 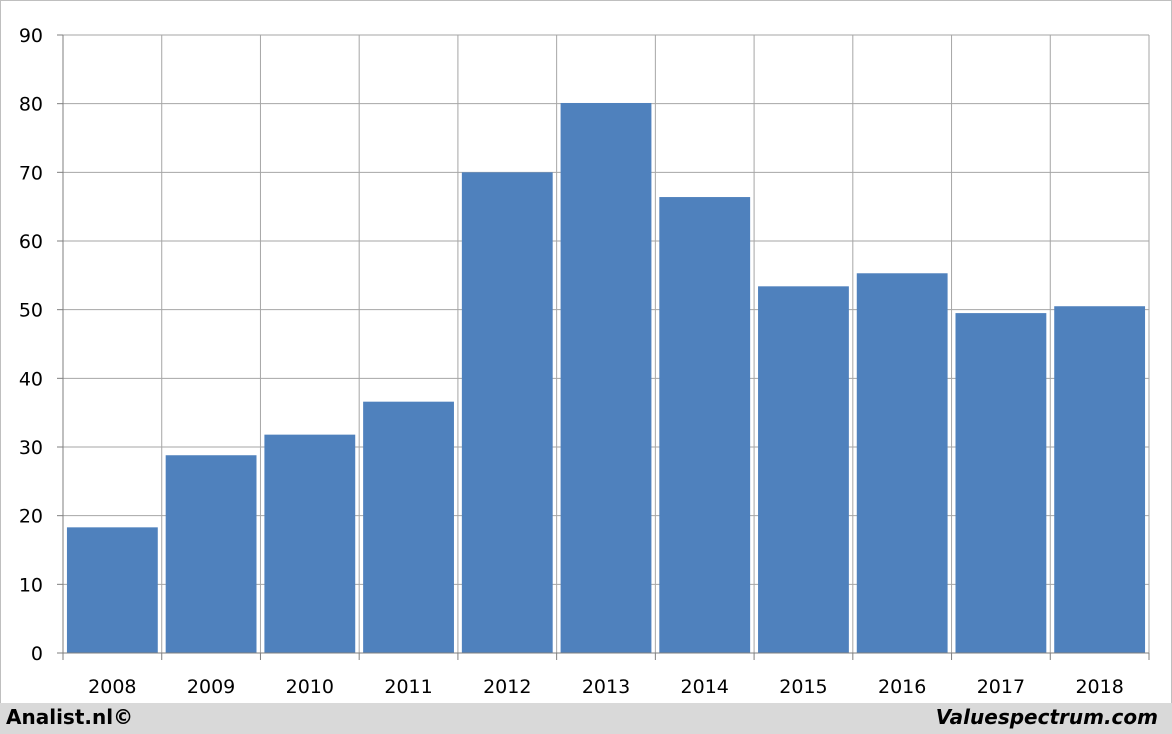 I want to click on y-tick-label-20: 20, so click(x=31, y=517).